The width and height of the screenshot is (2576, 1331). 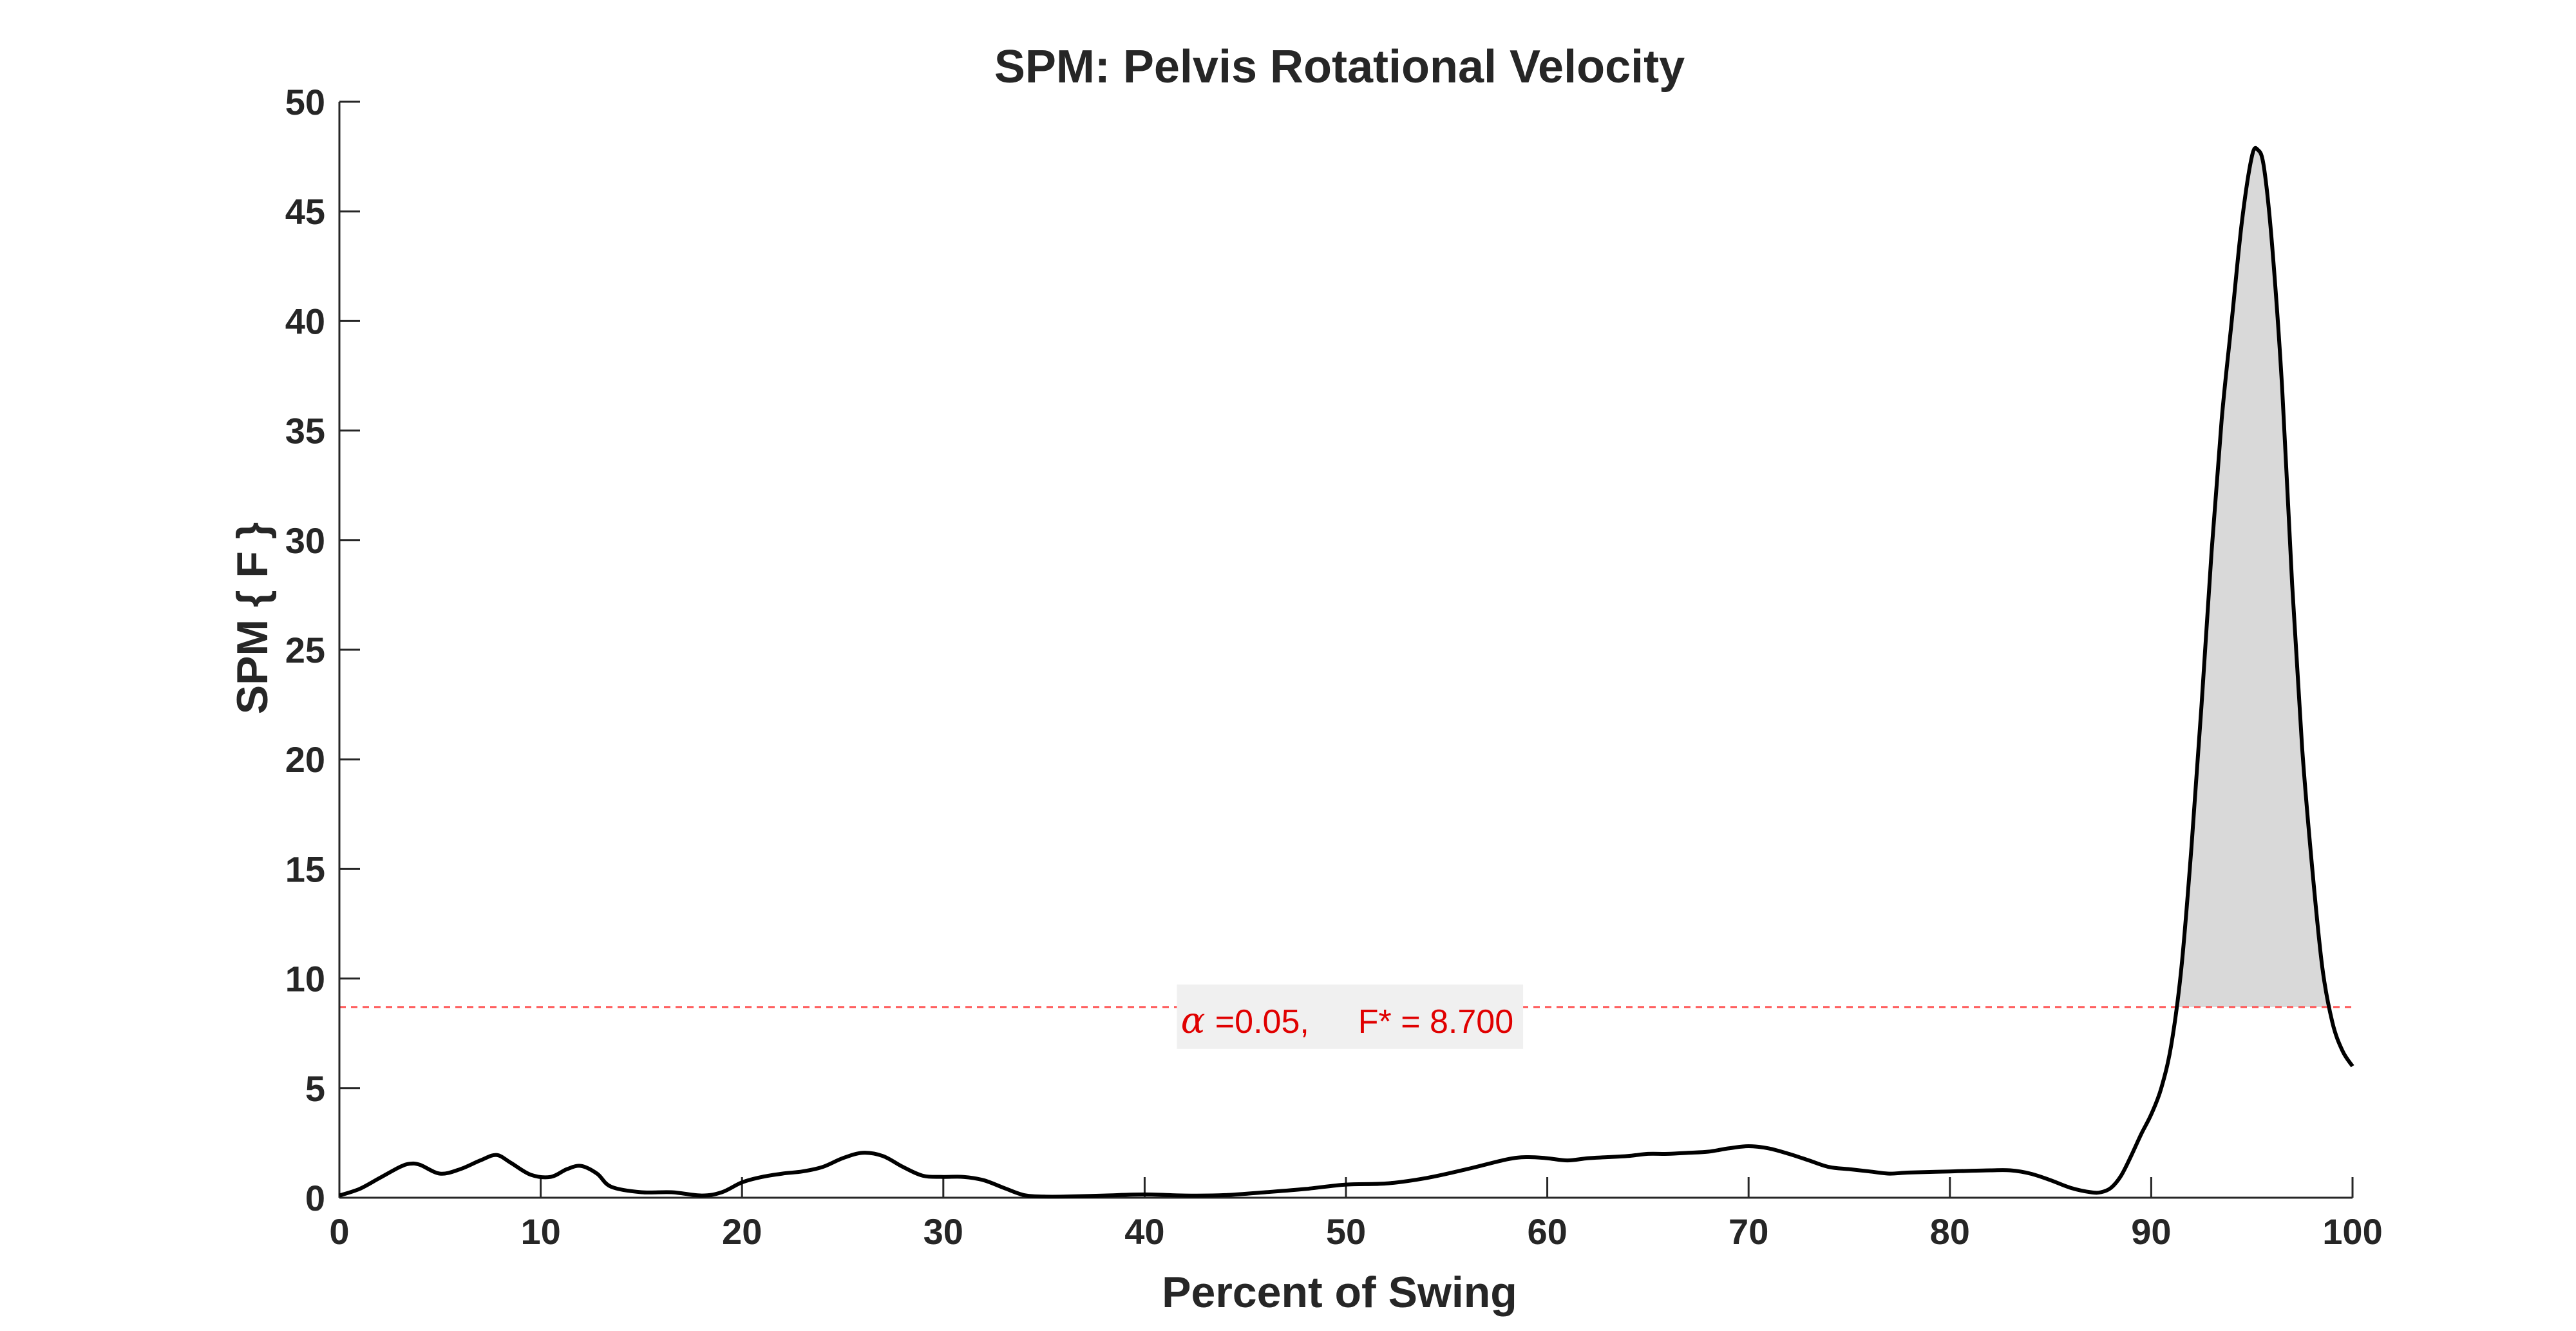 What do you see at coordinates (1339, 1292) in the screenshot?
I see `x-axis-label: Percent of Swing` at bounding box center [1339, 1292].